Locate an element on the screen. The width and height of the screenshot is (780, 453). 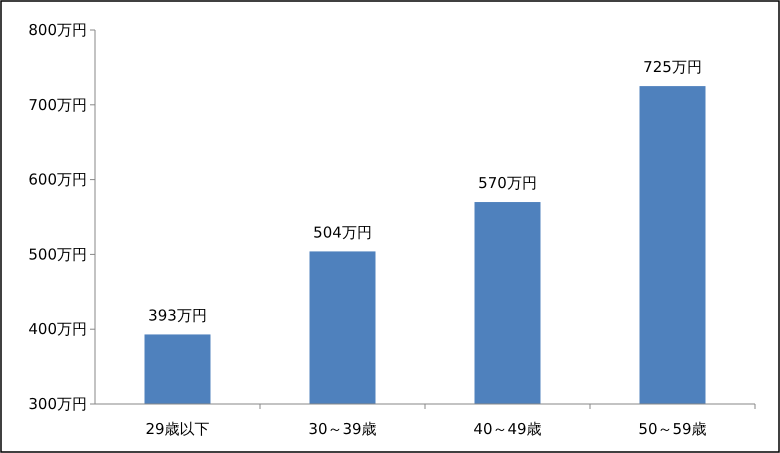
x-tick-label: 50～59歳 is located at coordinates (672, 429).